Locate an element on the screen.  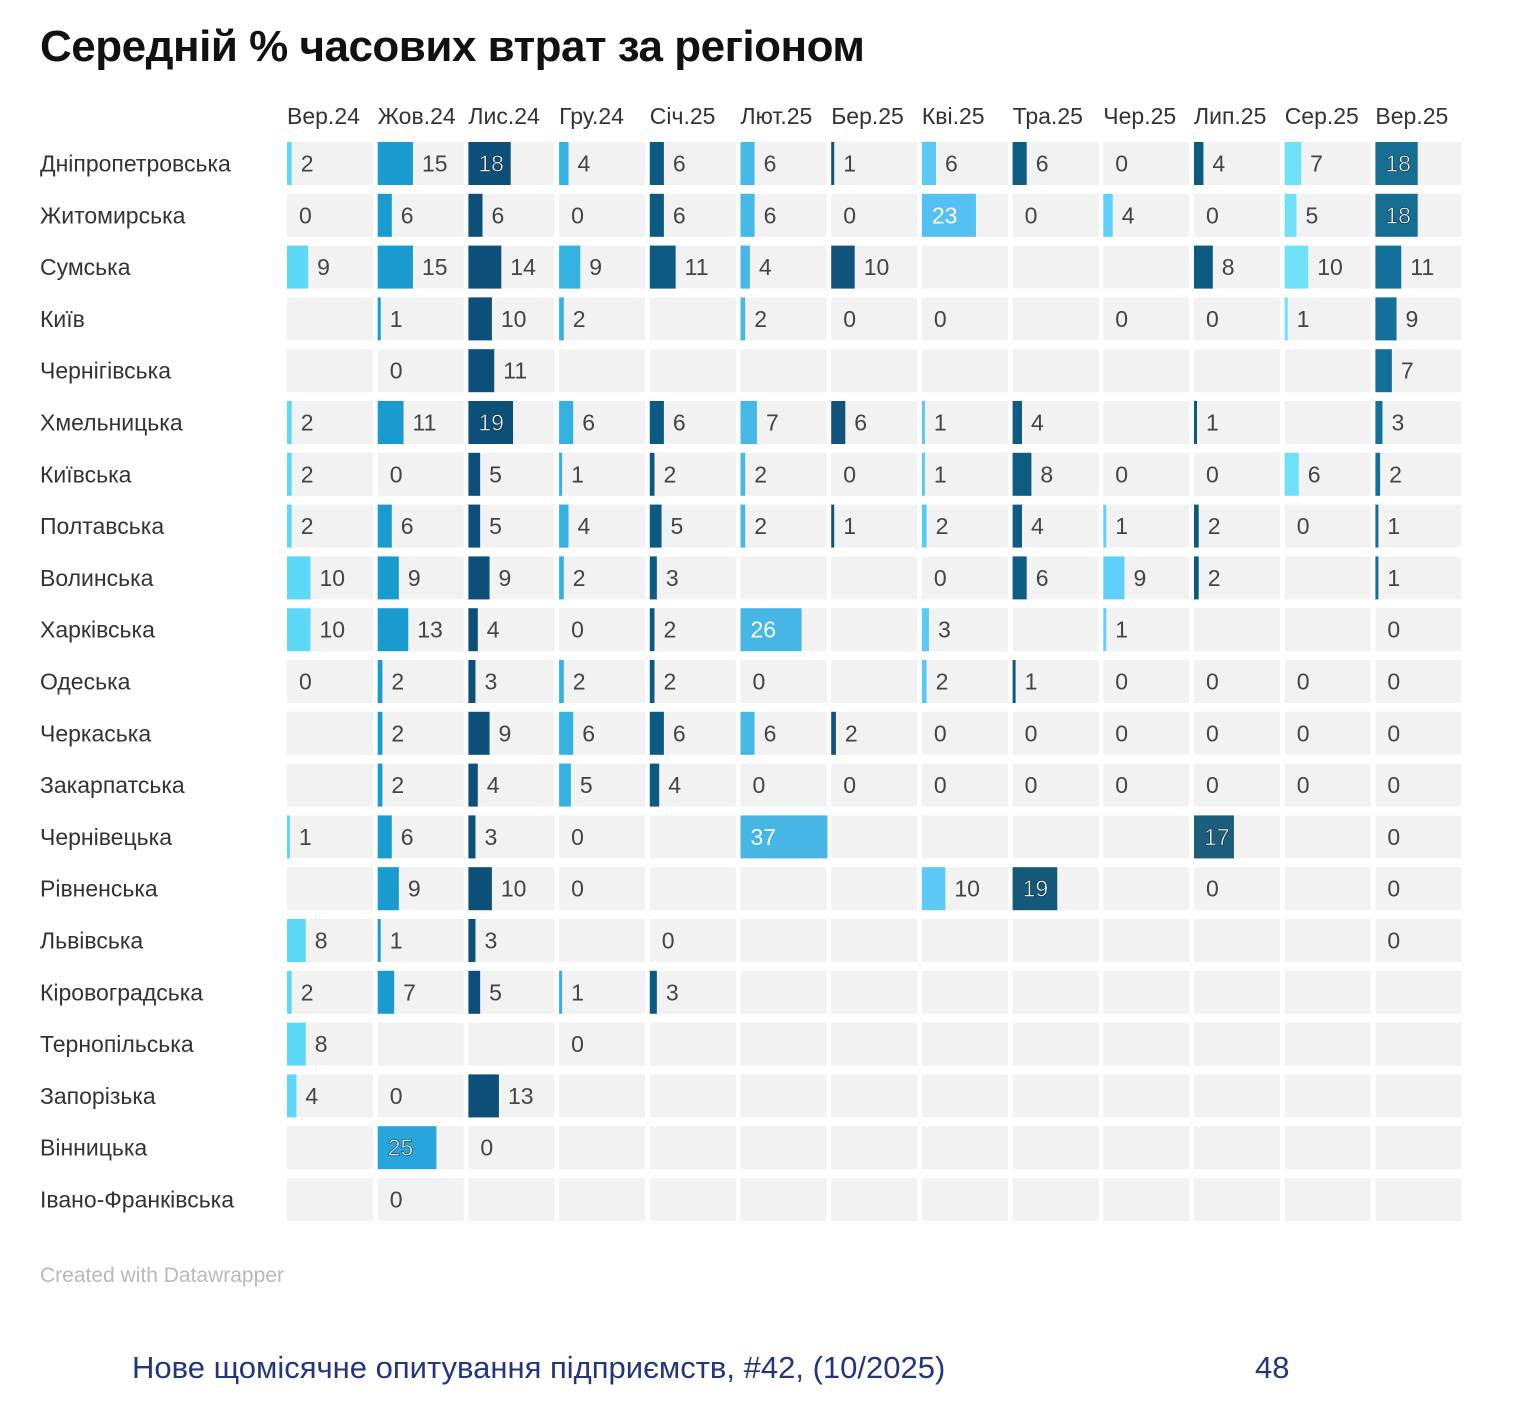
value-label: 3 is located at coordinates (490, 837).